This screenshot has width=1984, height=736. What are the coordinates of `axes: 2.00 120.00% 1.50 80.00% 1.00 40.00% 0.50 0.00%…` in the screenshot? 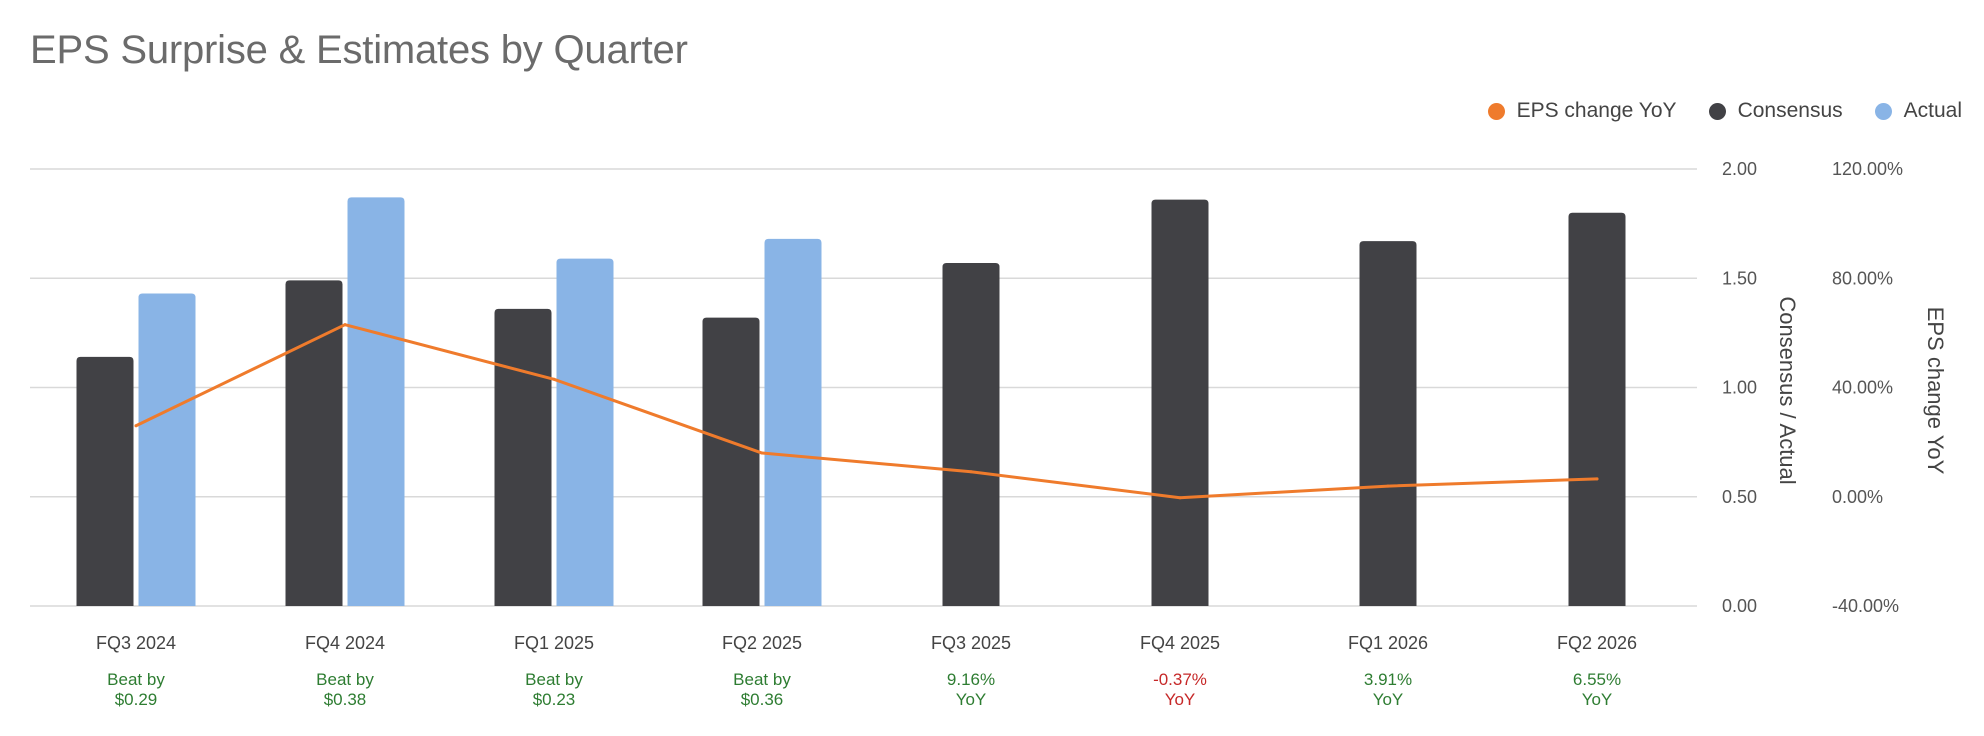 It's located at (1835, 387).